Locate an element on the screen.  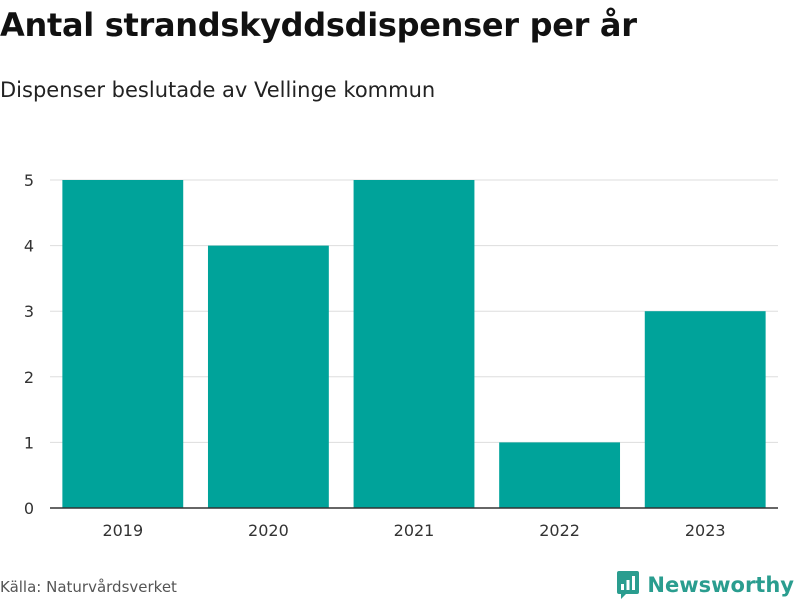
brand-name: Newsworthy is located at coordinates (720, 585).